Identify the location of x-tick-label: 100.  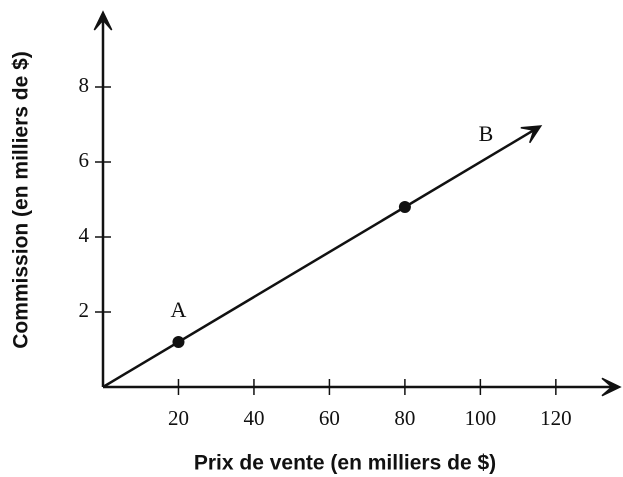
(481, 418).